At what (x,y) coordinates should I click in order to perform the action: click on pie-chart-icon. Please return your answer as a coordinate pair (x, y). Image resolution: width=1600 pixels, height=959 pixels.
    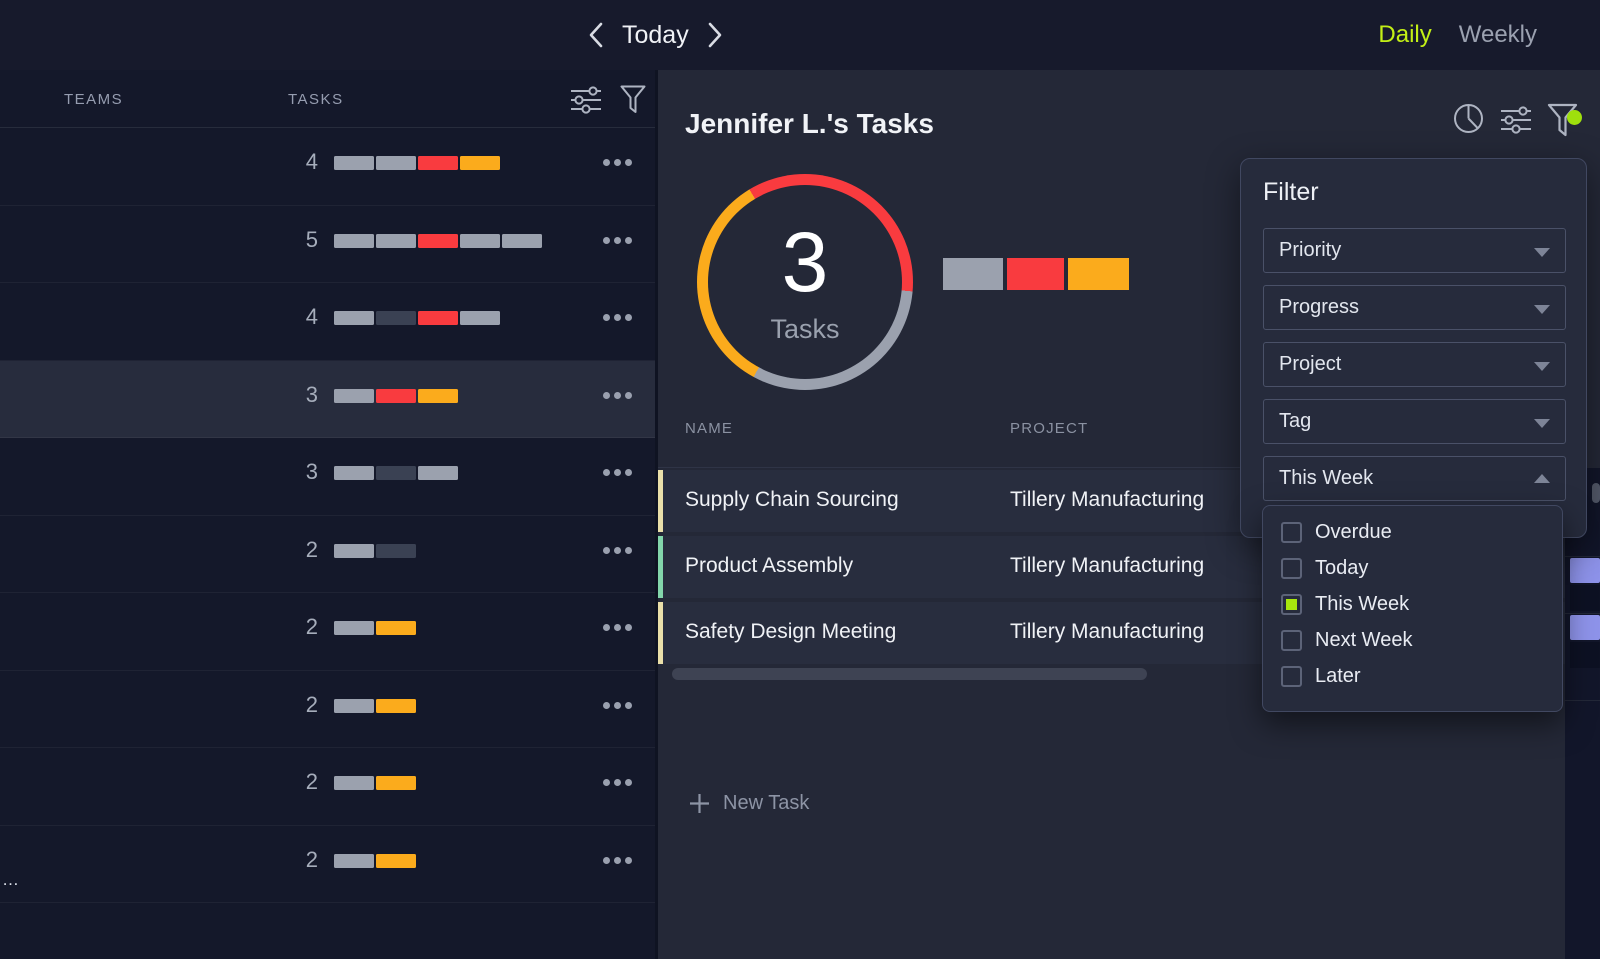
    Looking at the image, I should click on (1468, 118).